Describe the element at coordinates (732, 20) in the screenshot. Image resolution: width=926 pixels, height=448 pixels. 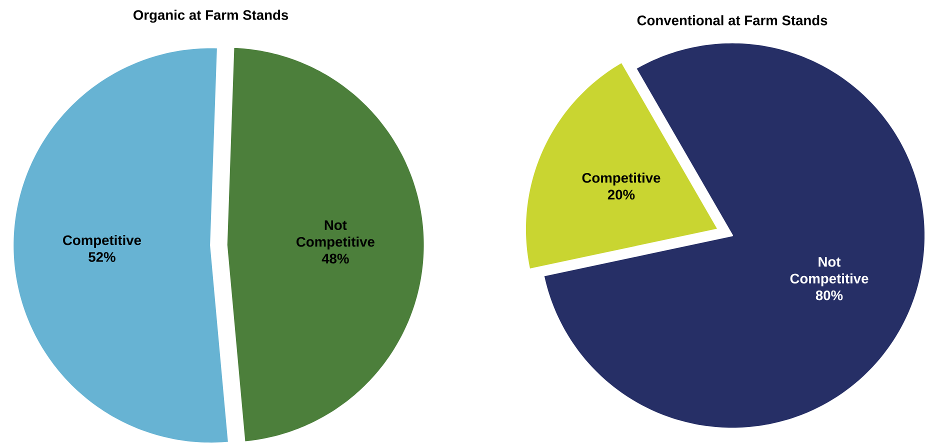
I see `chart-title: Conventional at Farm Stands` at that location.